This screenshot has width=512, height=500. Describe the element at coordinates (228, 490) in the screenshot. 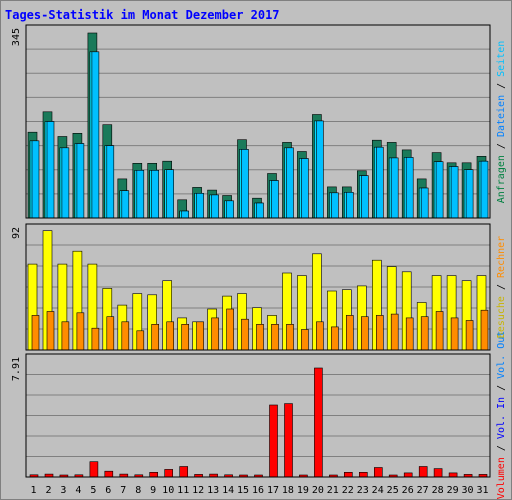

I see `x-tick-day-14: 14` at that location.